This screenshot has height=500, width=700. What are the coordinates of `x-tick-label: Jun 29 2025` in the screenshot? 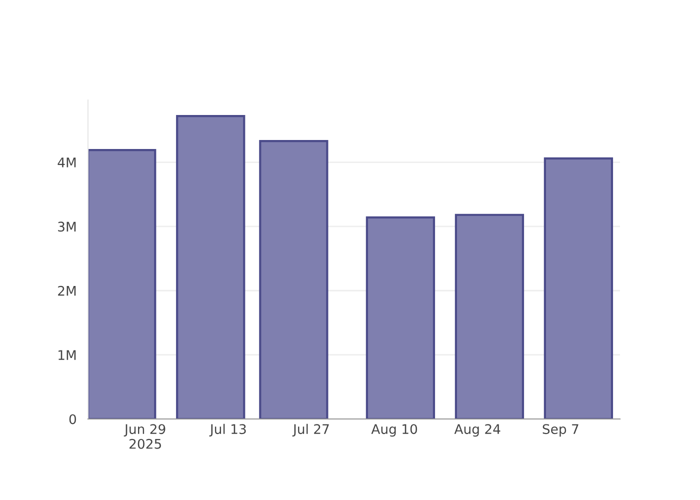 It's located at (145, 436).